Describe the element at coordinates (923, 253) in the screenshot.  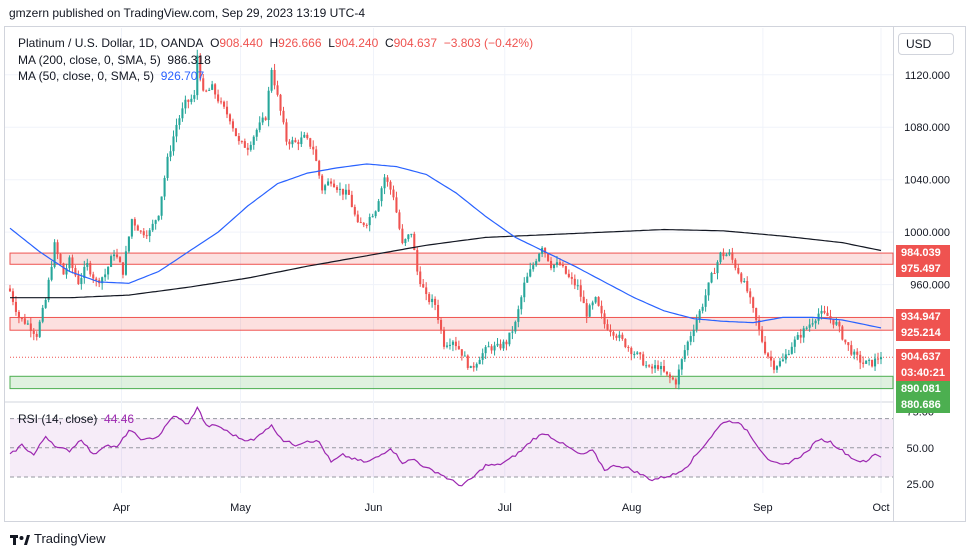
I see `price-badge: 984.039` at that location.